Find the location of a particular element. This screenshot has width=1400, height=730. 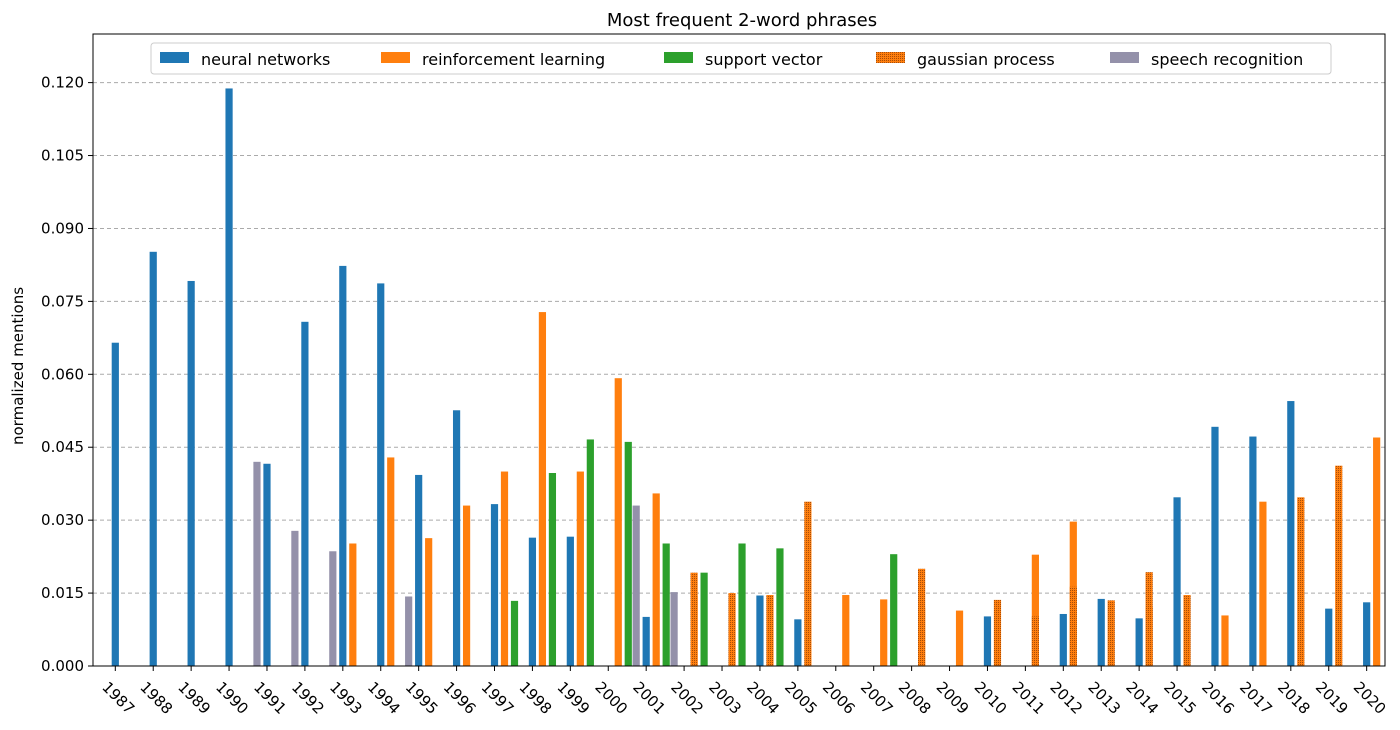

bar-neural-networks-1989 is located at coordinates (191, 473).